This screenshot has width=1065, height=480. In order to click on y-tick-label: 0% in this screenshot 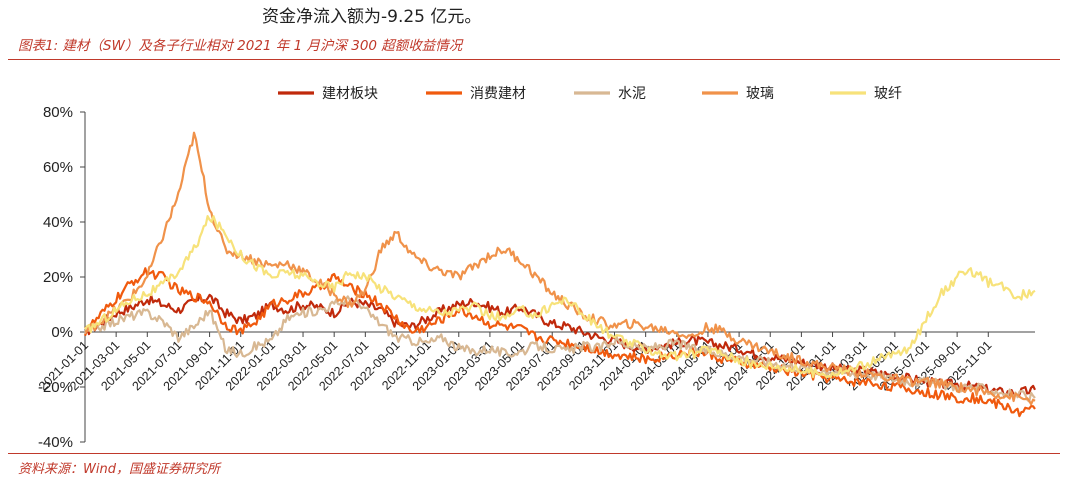, I will do `click(62, 332)`.